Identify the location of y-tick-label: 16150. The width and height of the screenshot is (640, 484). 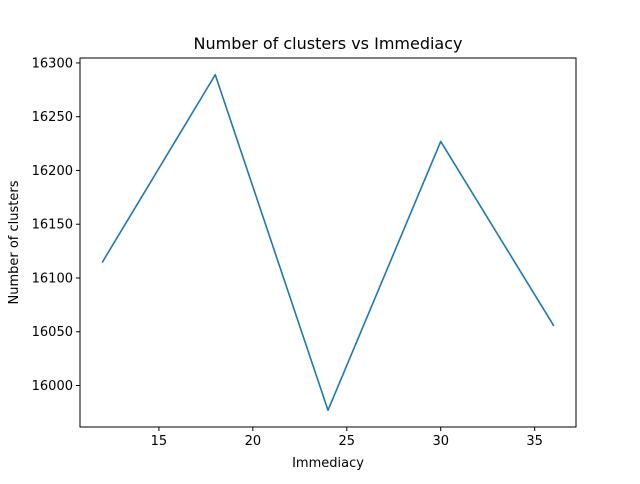
(52, 225).